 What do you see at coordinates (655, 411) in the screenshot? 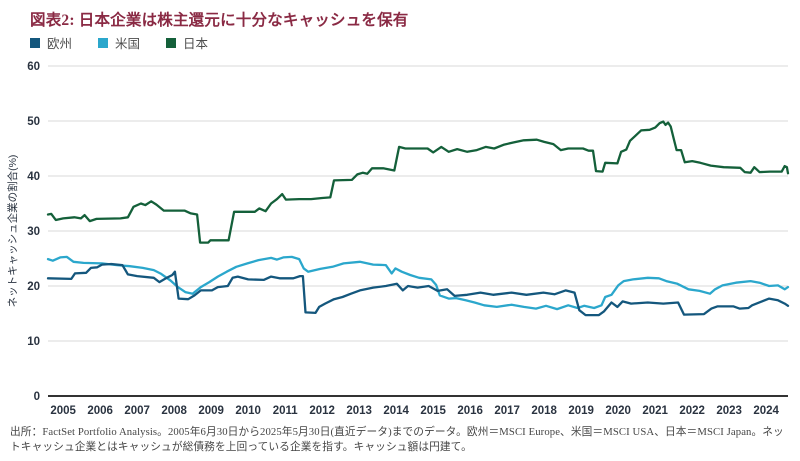
I see `x-tick-label: 2021` at bounding box center [655, 411].